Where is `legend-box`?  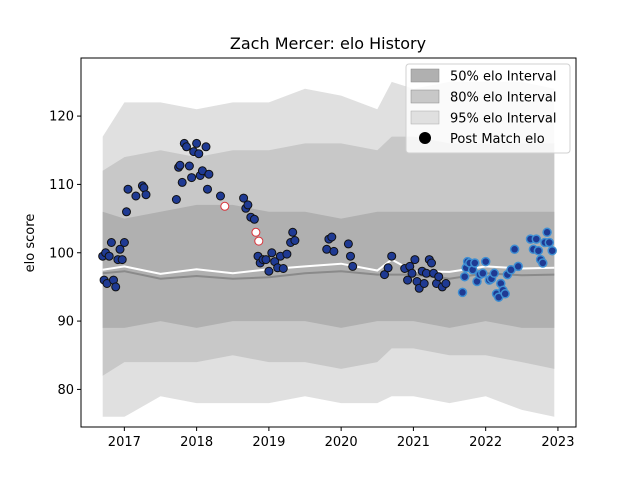 legend-box is located at coordinates (488, 108).